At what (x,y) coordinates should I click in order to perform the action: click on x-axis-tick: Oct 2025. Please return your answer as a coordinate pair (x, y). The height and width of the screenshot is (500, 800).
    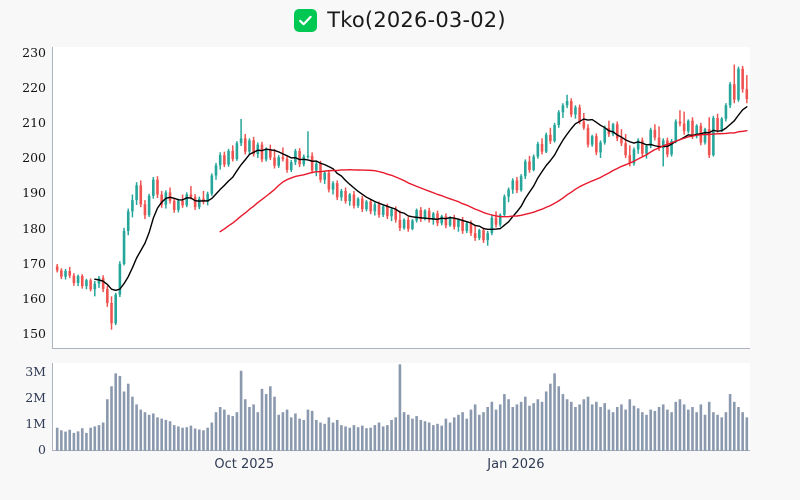
    Looking at the image, I should click on (244, 464).